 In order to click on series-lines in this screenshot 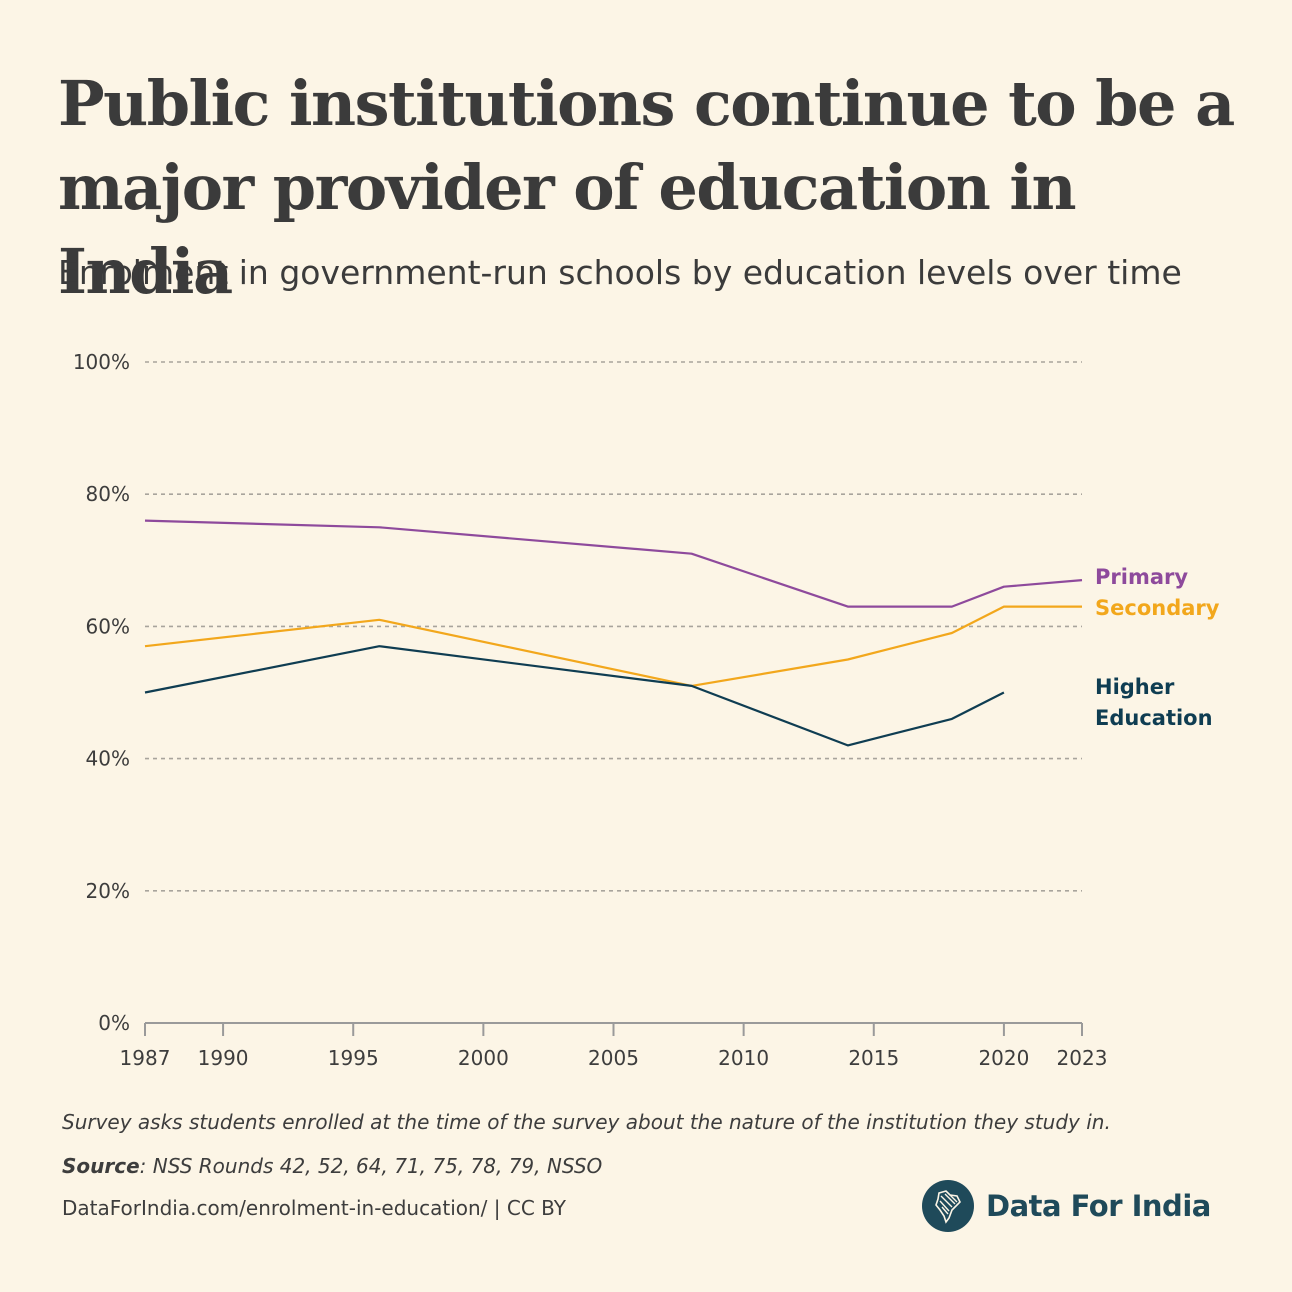, I will do `click(613, 633)`.